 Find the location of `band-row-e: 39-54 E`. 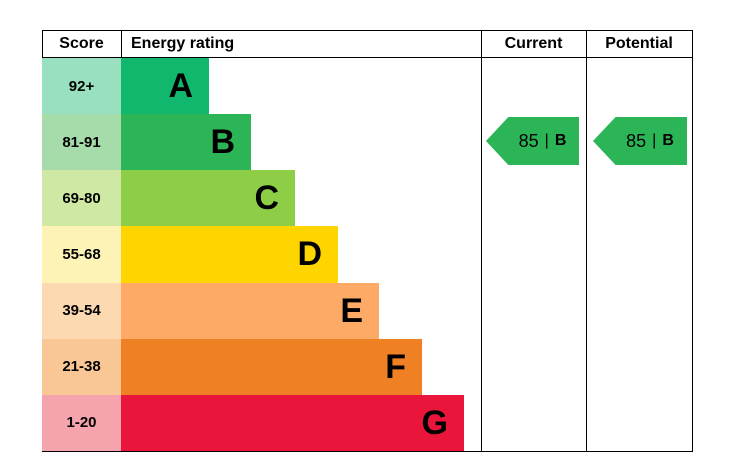

band-row-e: 39-54 E is located at coordinates (261, 310).